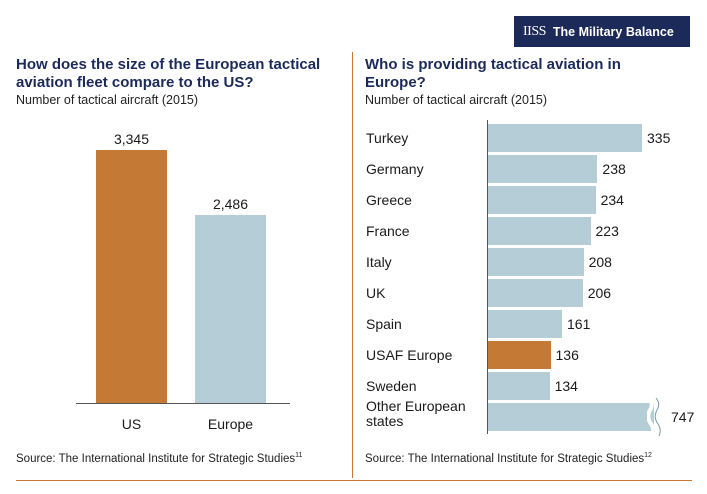 This screenshot has height=494, width=707. I want to click on axis-break-line, so click(657, 417).